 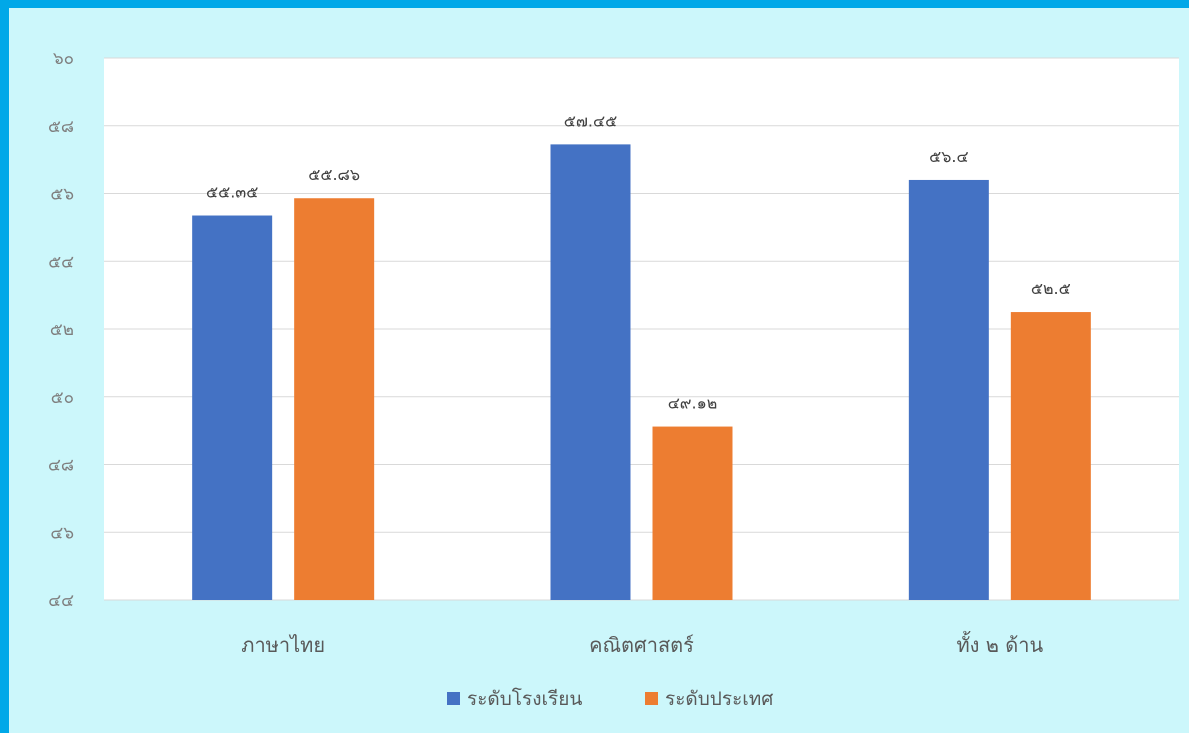 I want to click on x-axis-categories: ภาษาไทย คณิตศาสตร์ ทั้ง ๒ ด้าน, so click(x=642, y=644).